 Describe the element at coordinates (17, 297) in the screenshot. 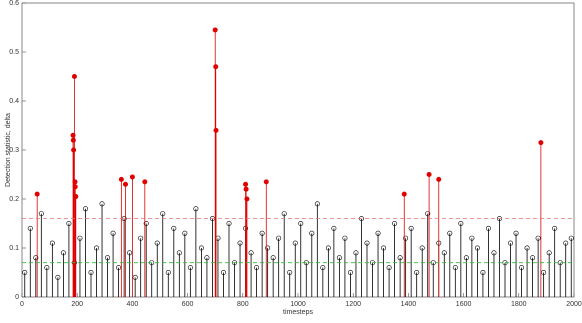

I see `y-tick-label: 0` at that location.